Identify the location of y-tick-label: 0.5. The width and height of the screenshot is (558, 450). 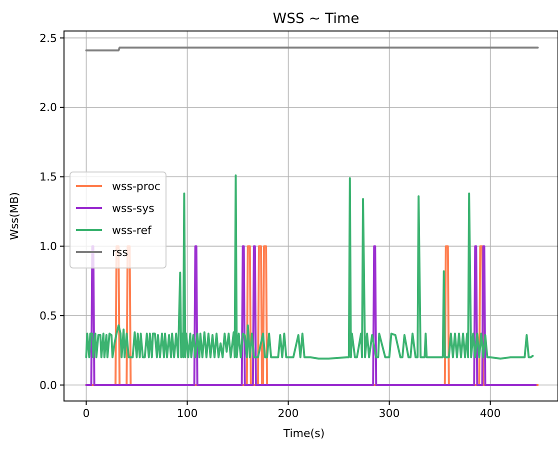
(48, 315).